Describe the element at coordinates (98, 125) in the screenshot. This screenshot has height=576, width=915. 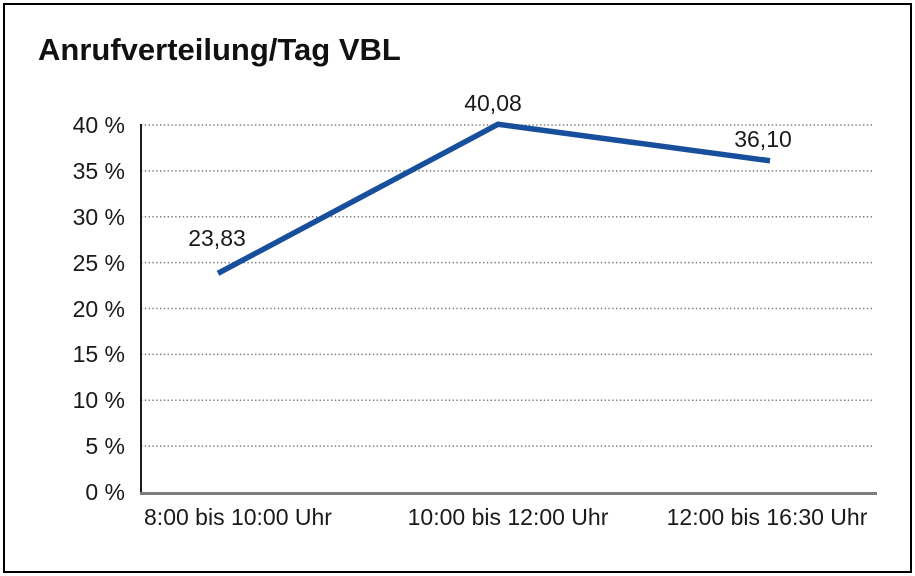
I see `y-tick-label-40: 40 %` at that location.